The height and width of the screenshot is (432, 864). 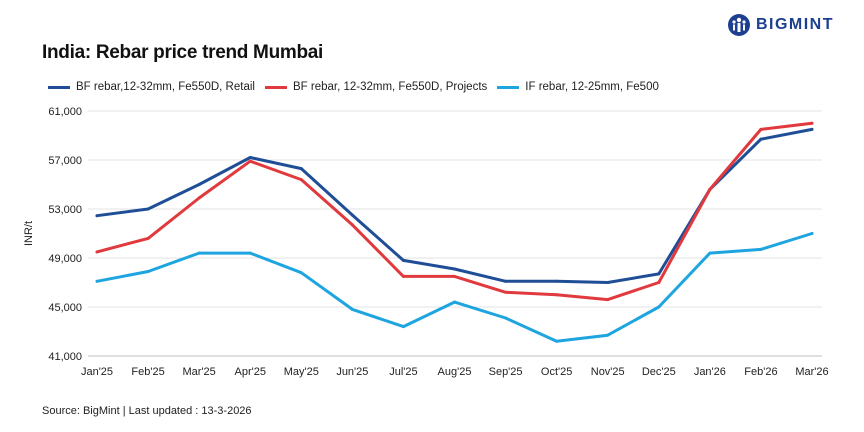 What do you see at coordinates (147, 372) in the screenshot?
I see `x-tick-label: Feb'25` at bounding box center [147, 372].